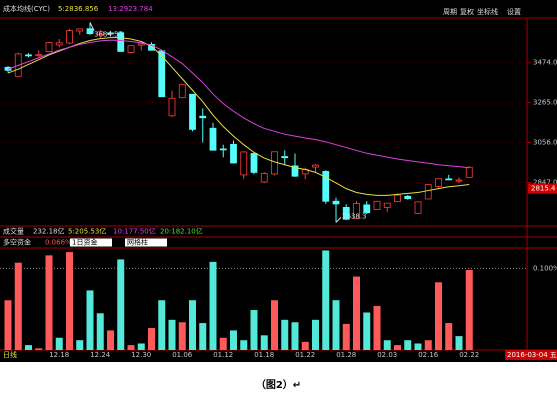 Image resolution: width=557 pixels, height=400 pixels. Describe the element at coordinates (354, 216) in the screenshot. I see `low-label: 2638.3` at that location.